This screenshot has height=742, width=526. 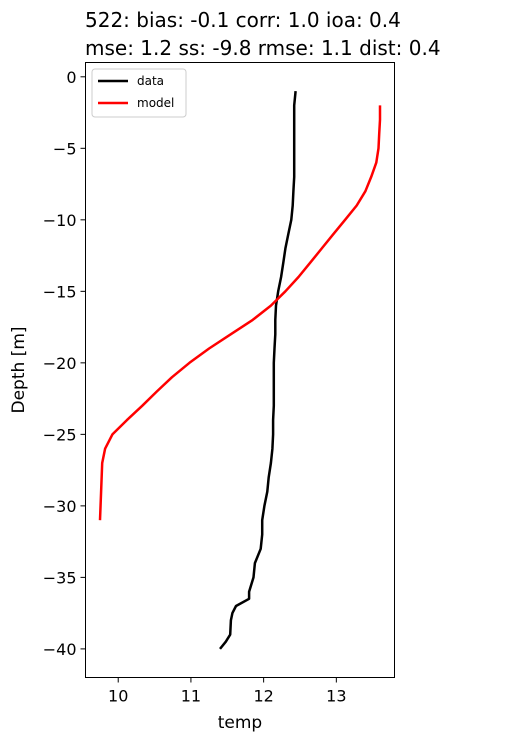 What do you see at coordinates (150, 81) in the screenshot?
I see `legend-label-data: data` at bounding box center [150, 81].